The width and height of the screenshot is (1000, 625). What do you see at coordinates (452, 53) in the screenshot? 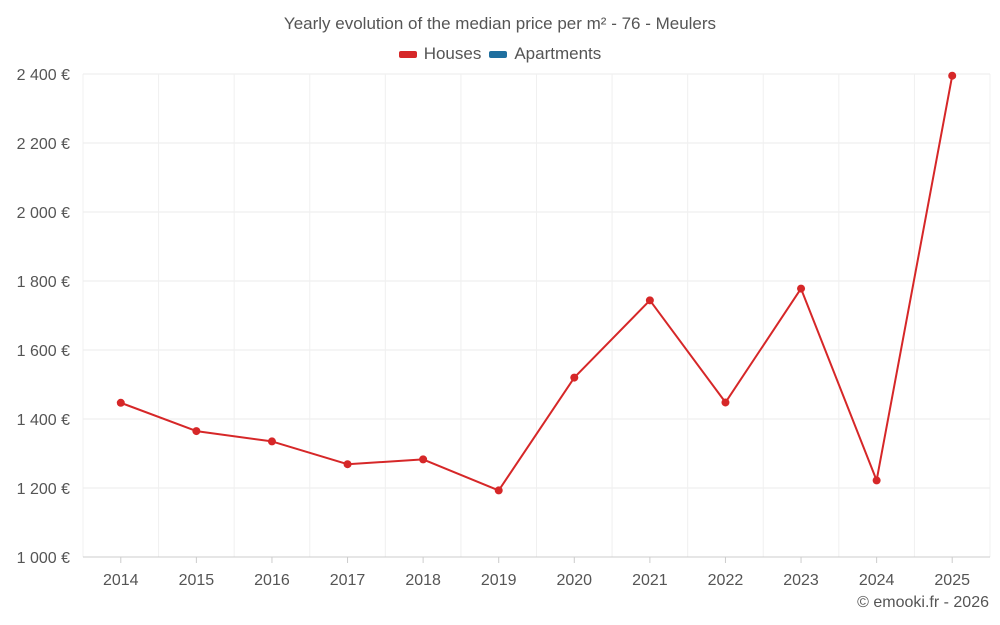
I see `legend-label-houses: Houses` at bounding box center [452, 53].